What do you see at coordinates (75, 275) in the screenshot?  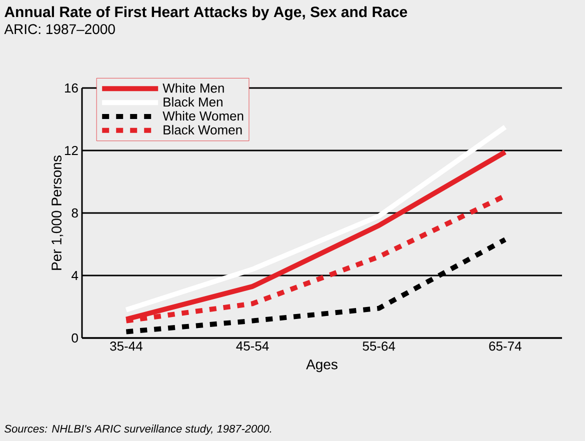 I see `y-tick-label: 4` at bounding box center [75, 275].